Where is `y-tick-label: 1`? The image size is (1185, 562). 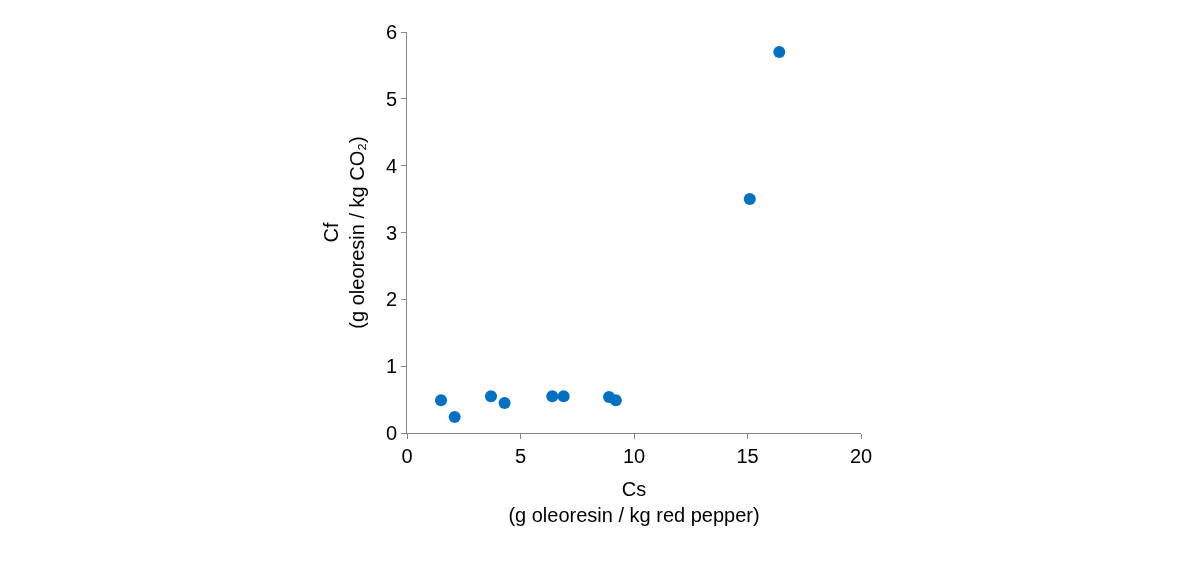
y-tick-label: 1 is located at coordinates (391, 366).